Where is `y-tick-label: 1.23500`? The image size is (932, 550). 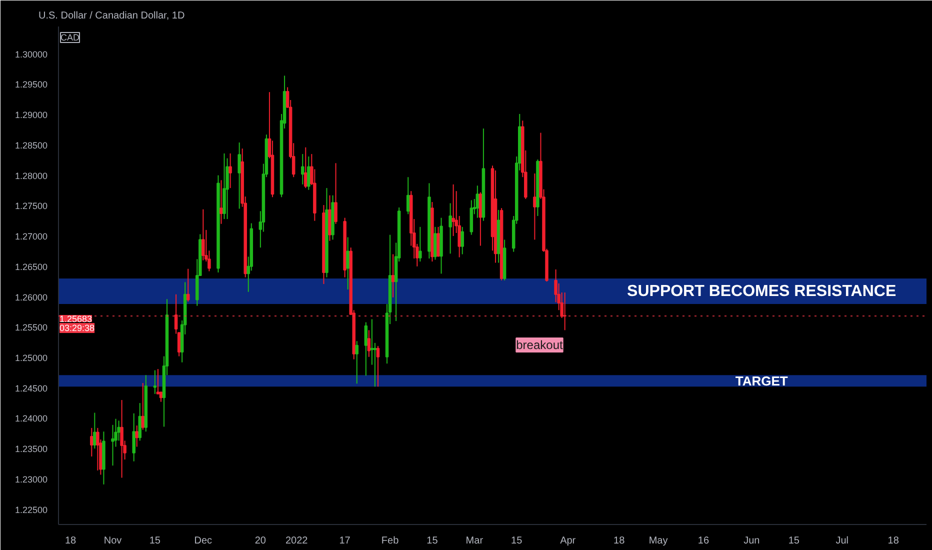
y-tick-label: 1.23500 is located at coordinates (31, 449).